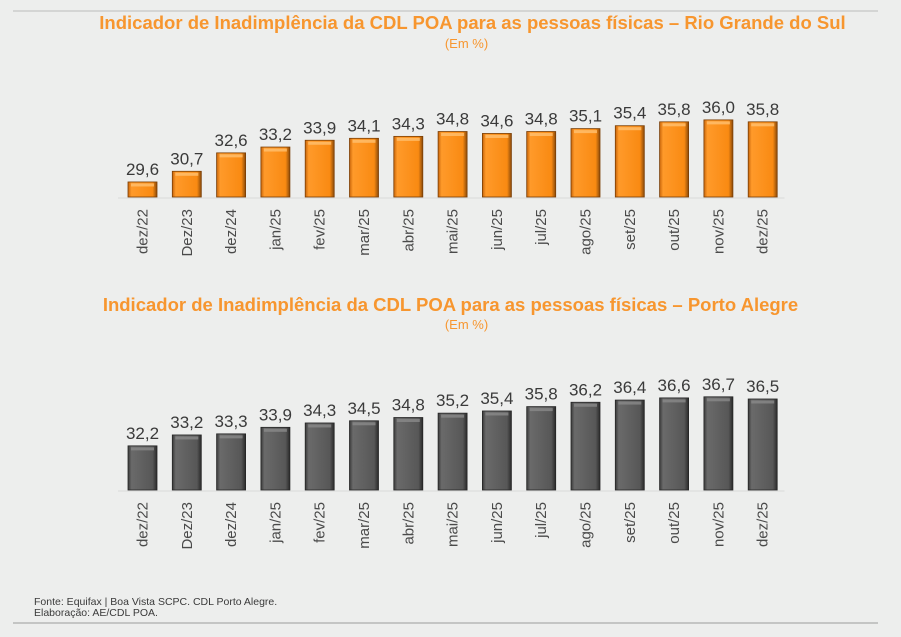  What do you see at coordinates (658, 11) in the screenshot?
I see `top-divider-right` at bounding box center [658, 11].